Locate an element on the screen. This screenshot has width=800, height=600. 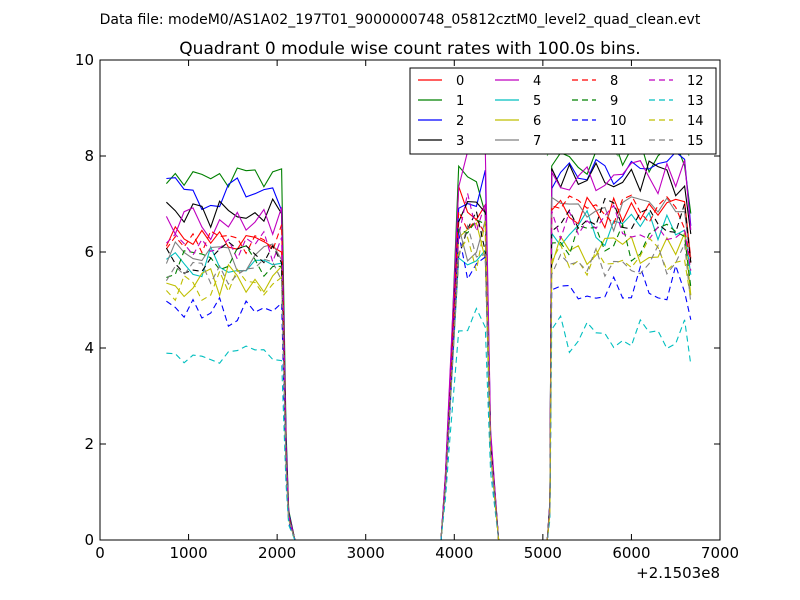
y-tick-label: 4 is located at coordinates (89, 348).